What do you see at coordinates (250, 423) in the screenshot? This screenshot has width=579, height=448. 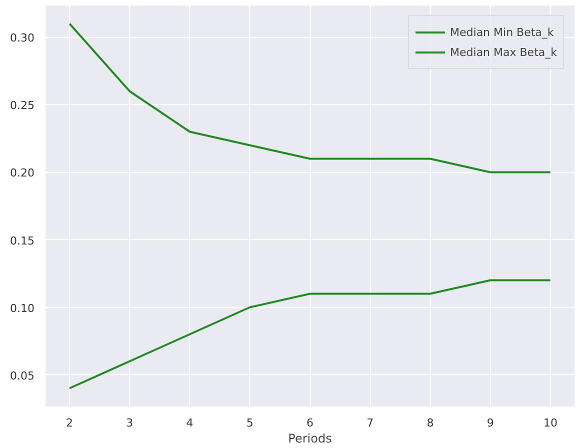 I see `x-tick-label: 5` at bounding box center [250, 423].